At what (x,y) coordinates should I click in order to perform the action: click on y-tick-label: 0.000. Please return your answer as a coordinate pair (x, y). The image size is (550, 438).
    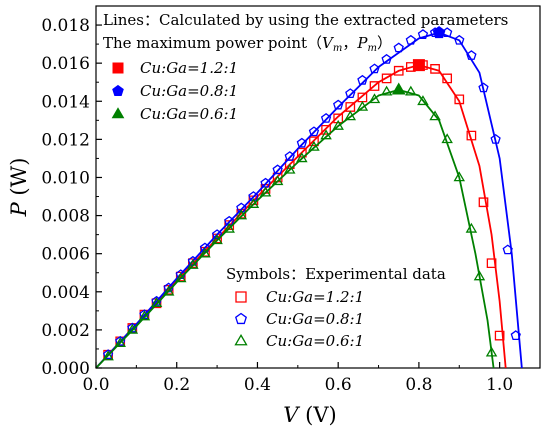
    Looking at the image, I should click on (65, 369).